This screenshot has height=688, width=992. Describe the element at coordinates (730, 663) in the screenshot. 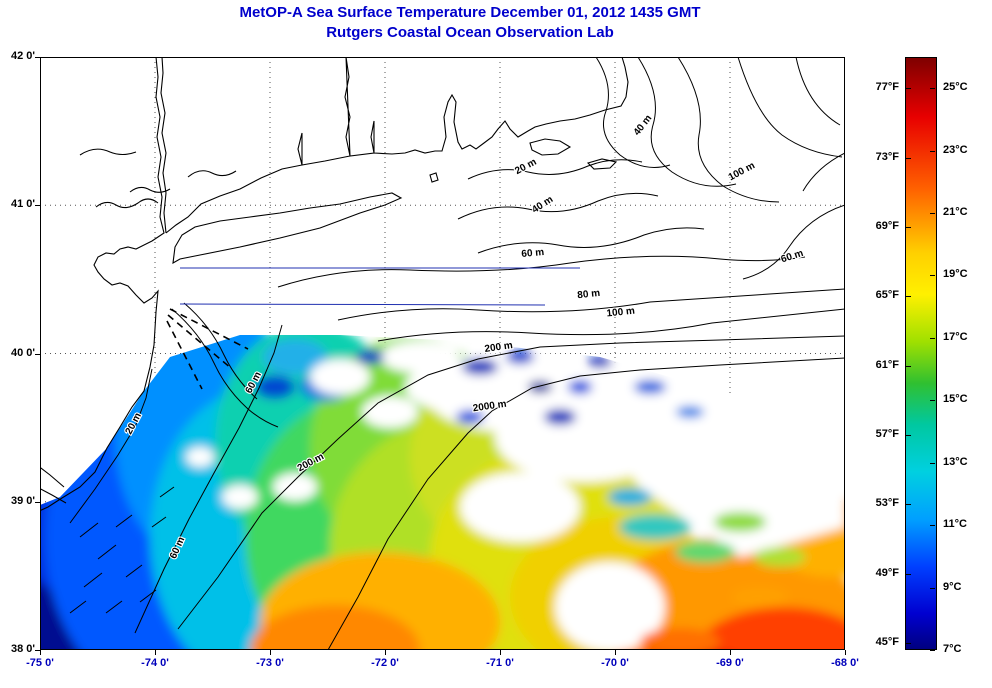

I see `x-tick-label: -69 0'` at that location.